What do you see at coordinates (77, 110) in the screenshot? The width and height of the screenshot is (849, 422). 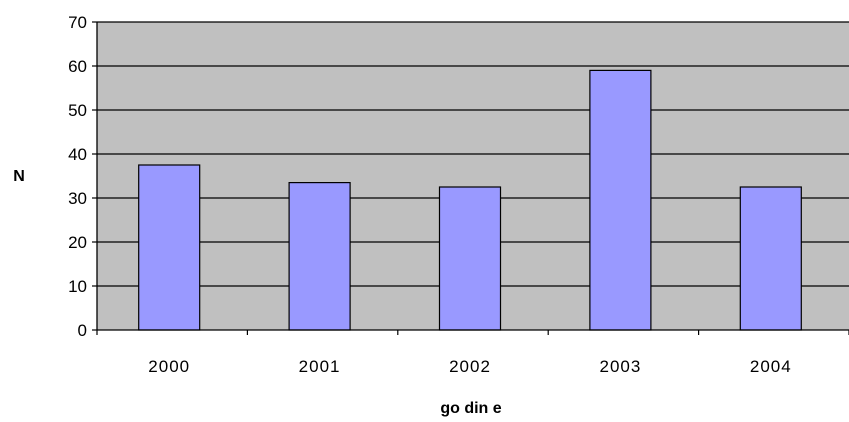 I see `y-tick-label: 50` at bounding box center [77, 110].